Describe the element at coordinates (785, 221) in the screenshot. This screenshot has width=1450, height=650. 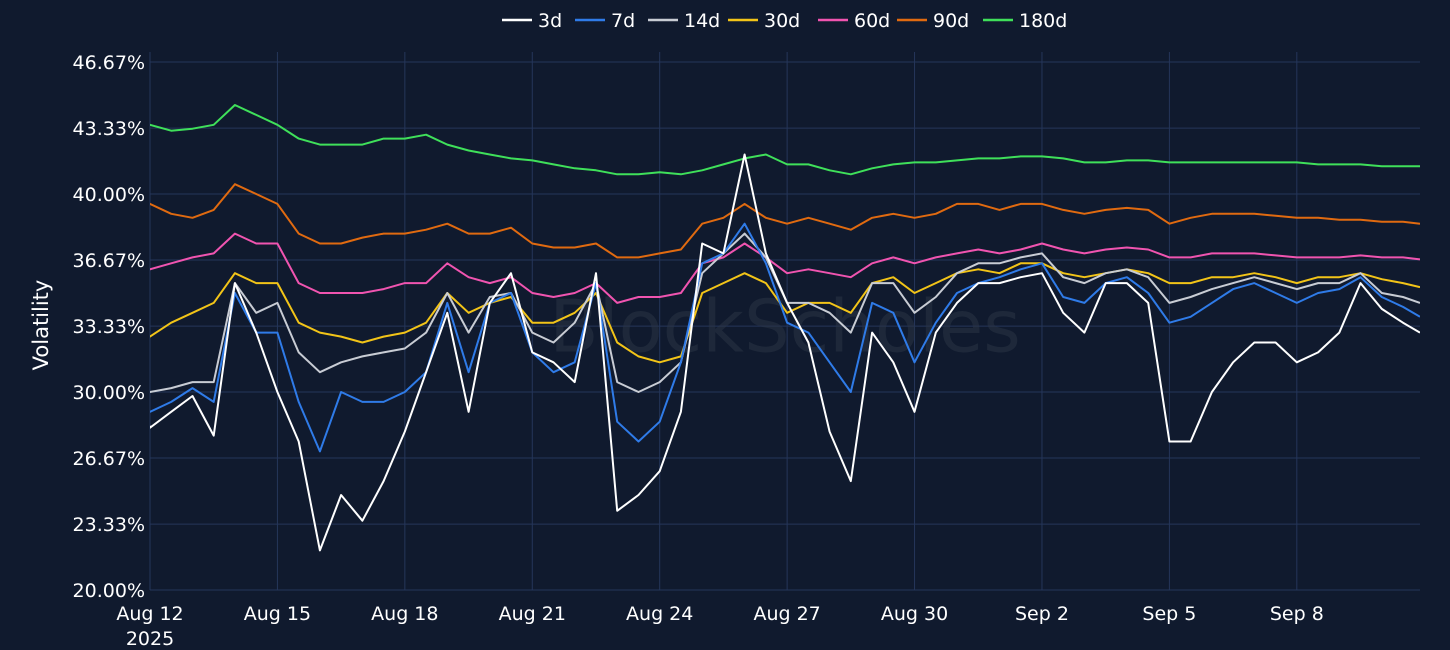
I see `series-line-90d` at that location.